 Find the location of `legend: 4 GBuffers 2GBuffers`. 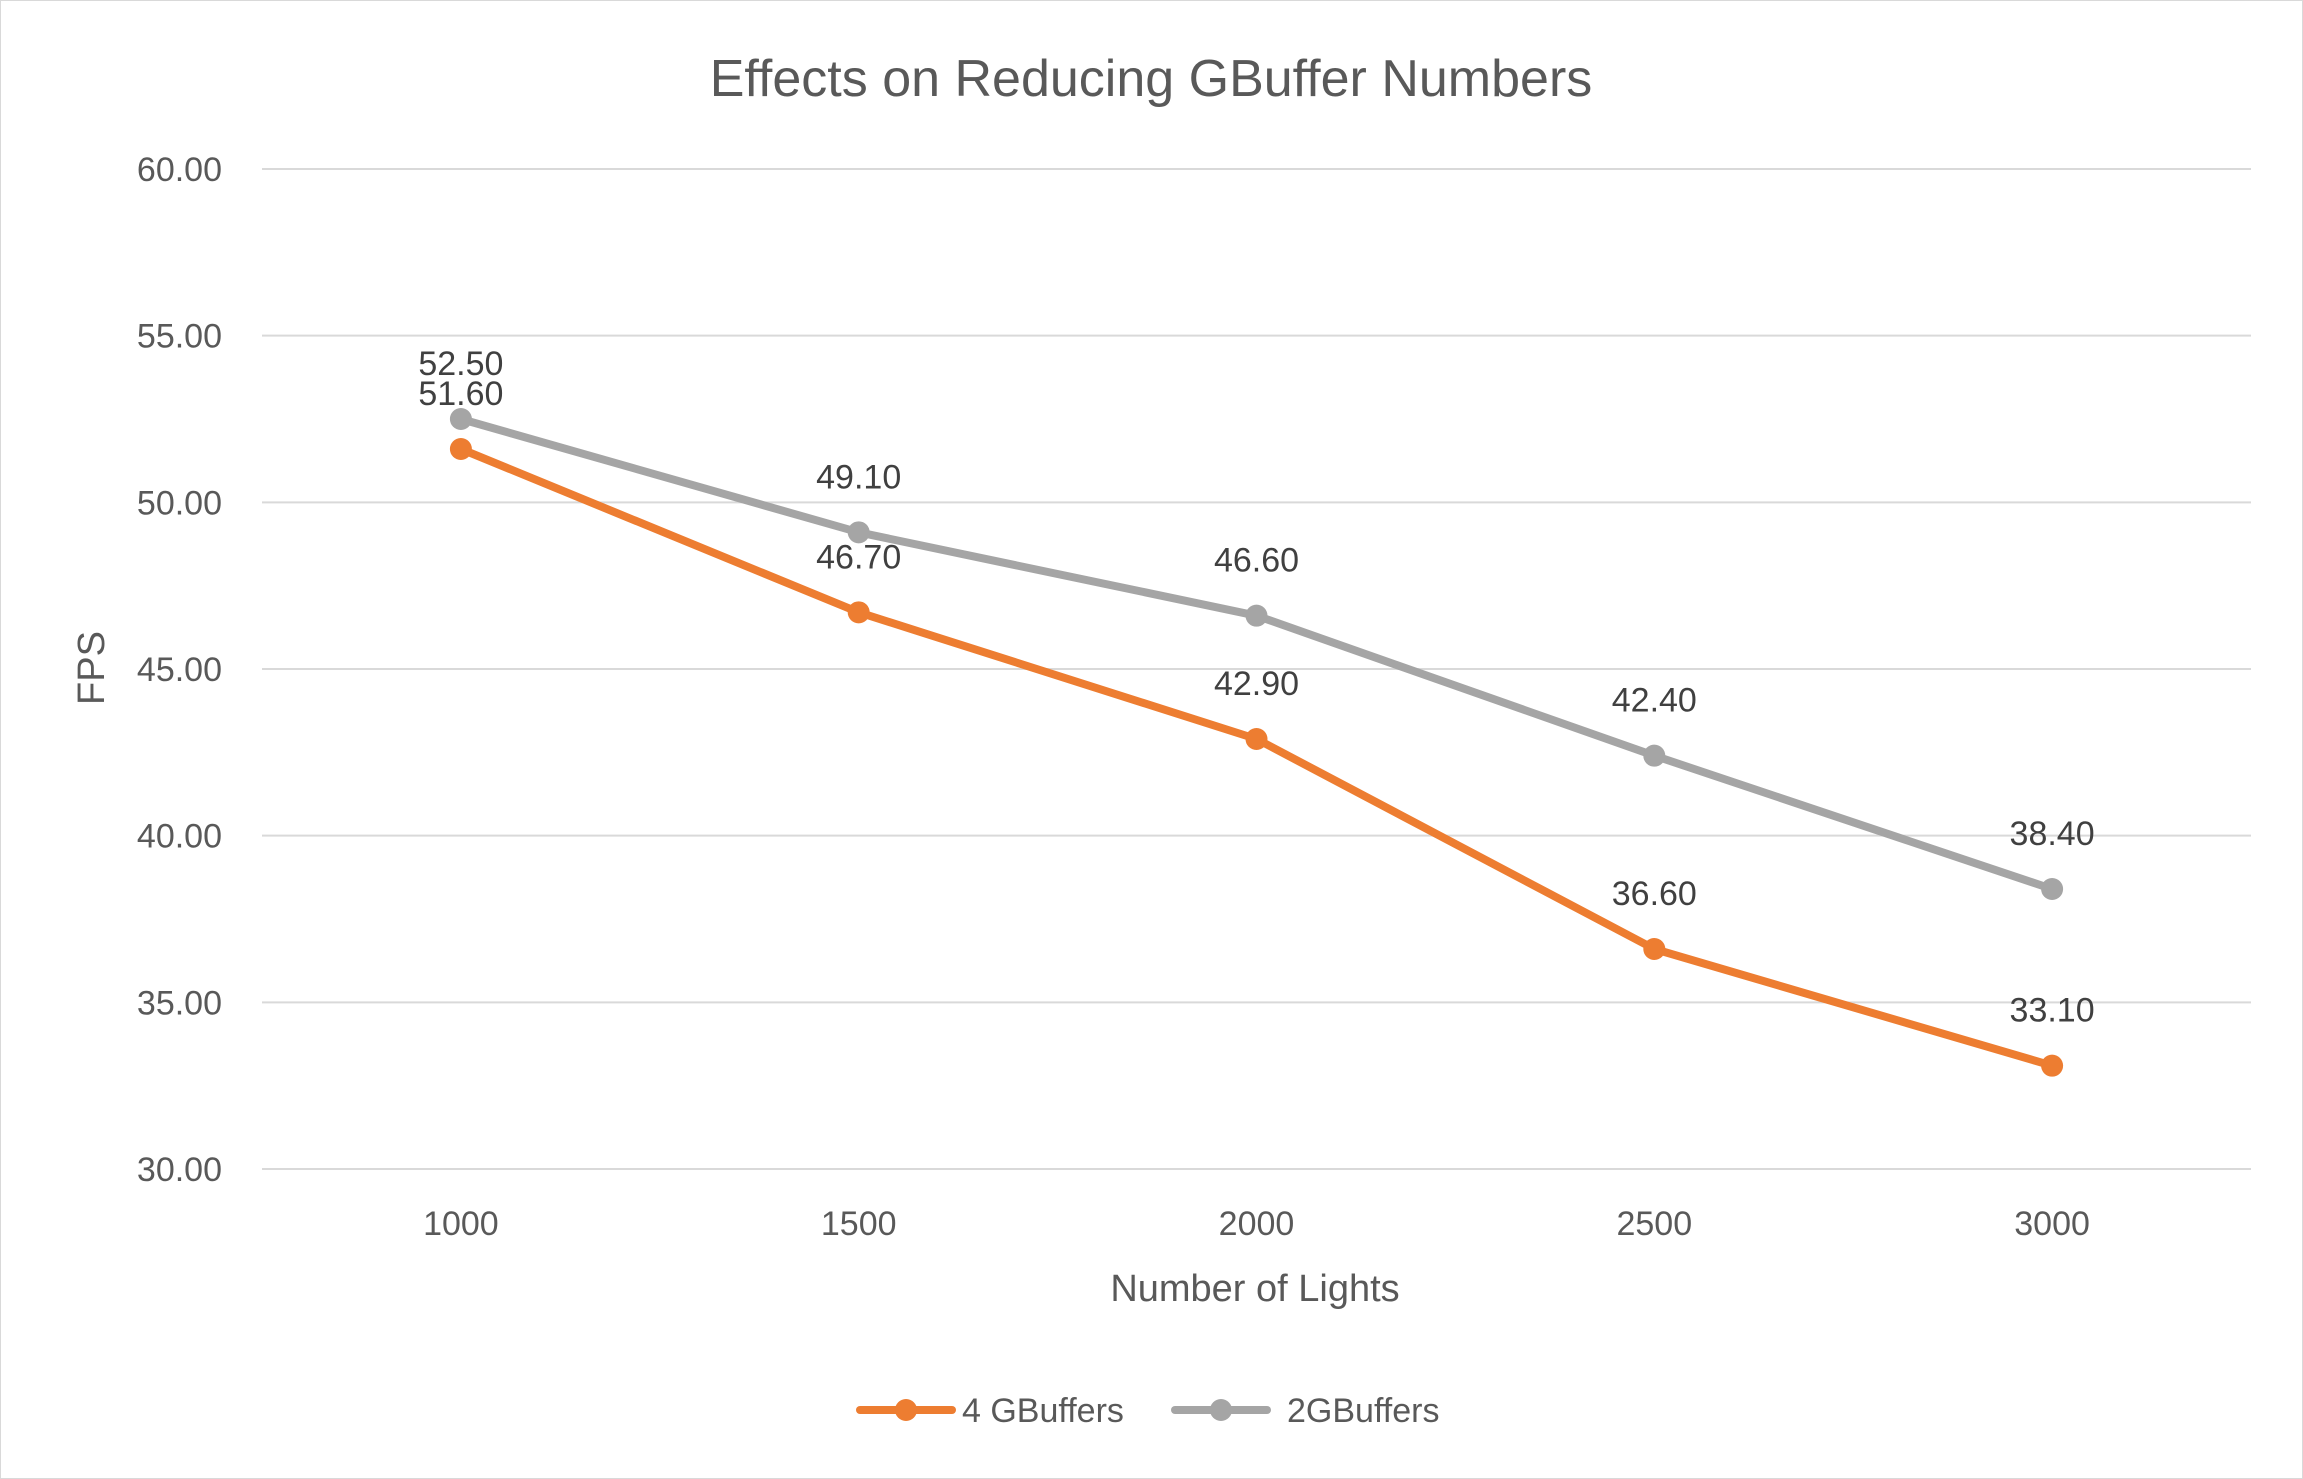

legend: 4 GBuffers 2GBuffers is located at coordinates (1147, 1411).